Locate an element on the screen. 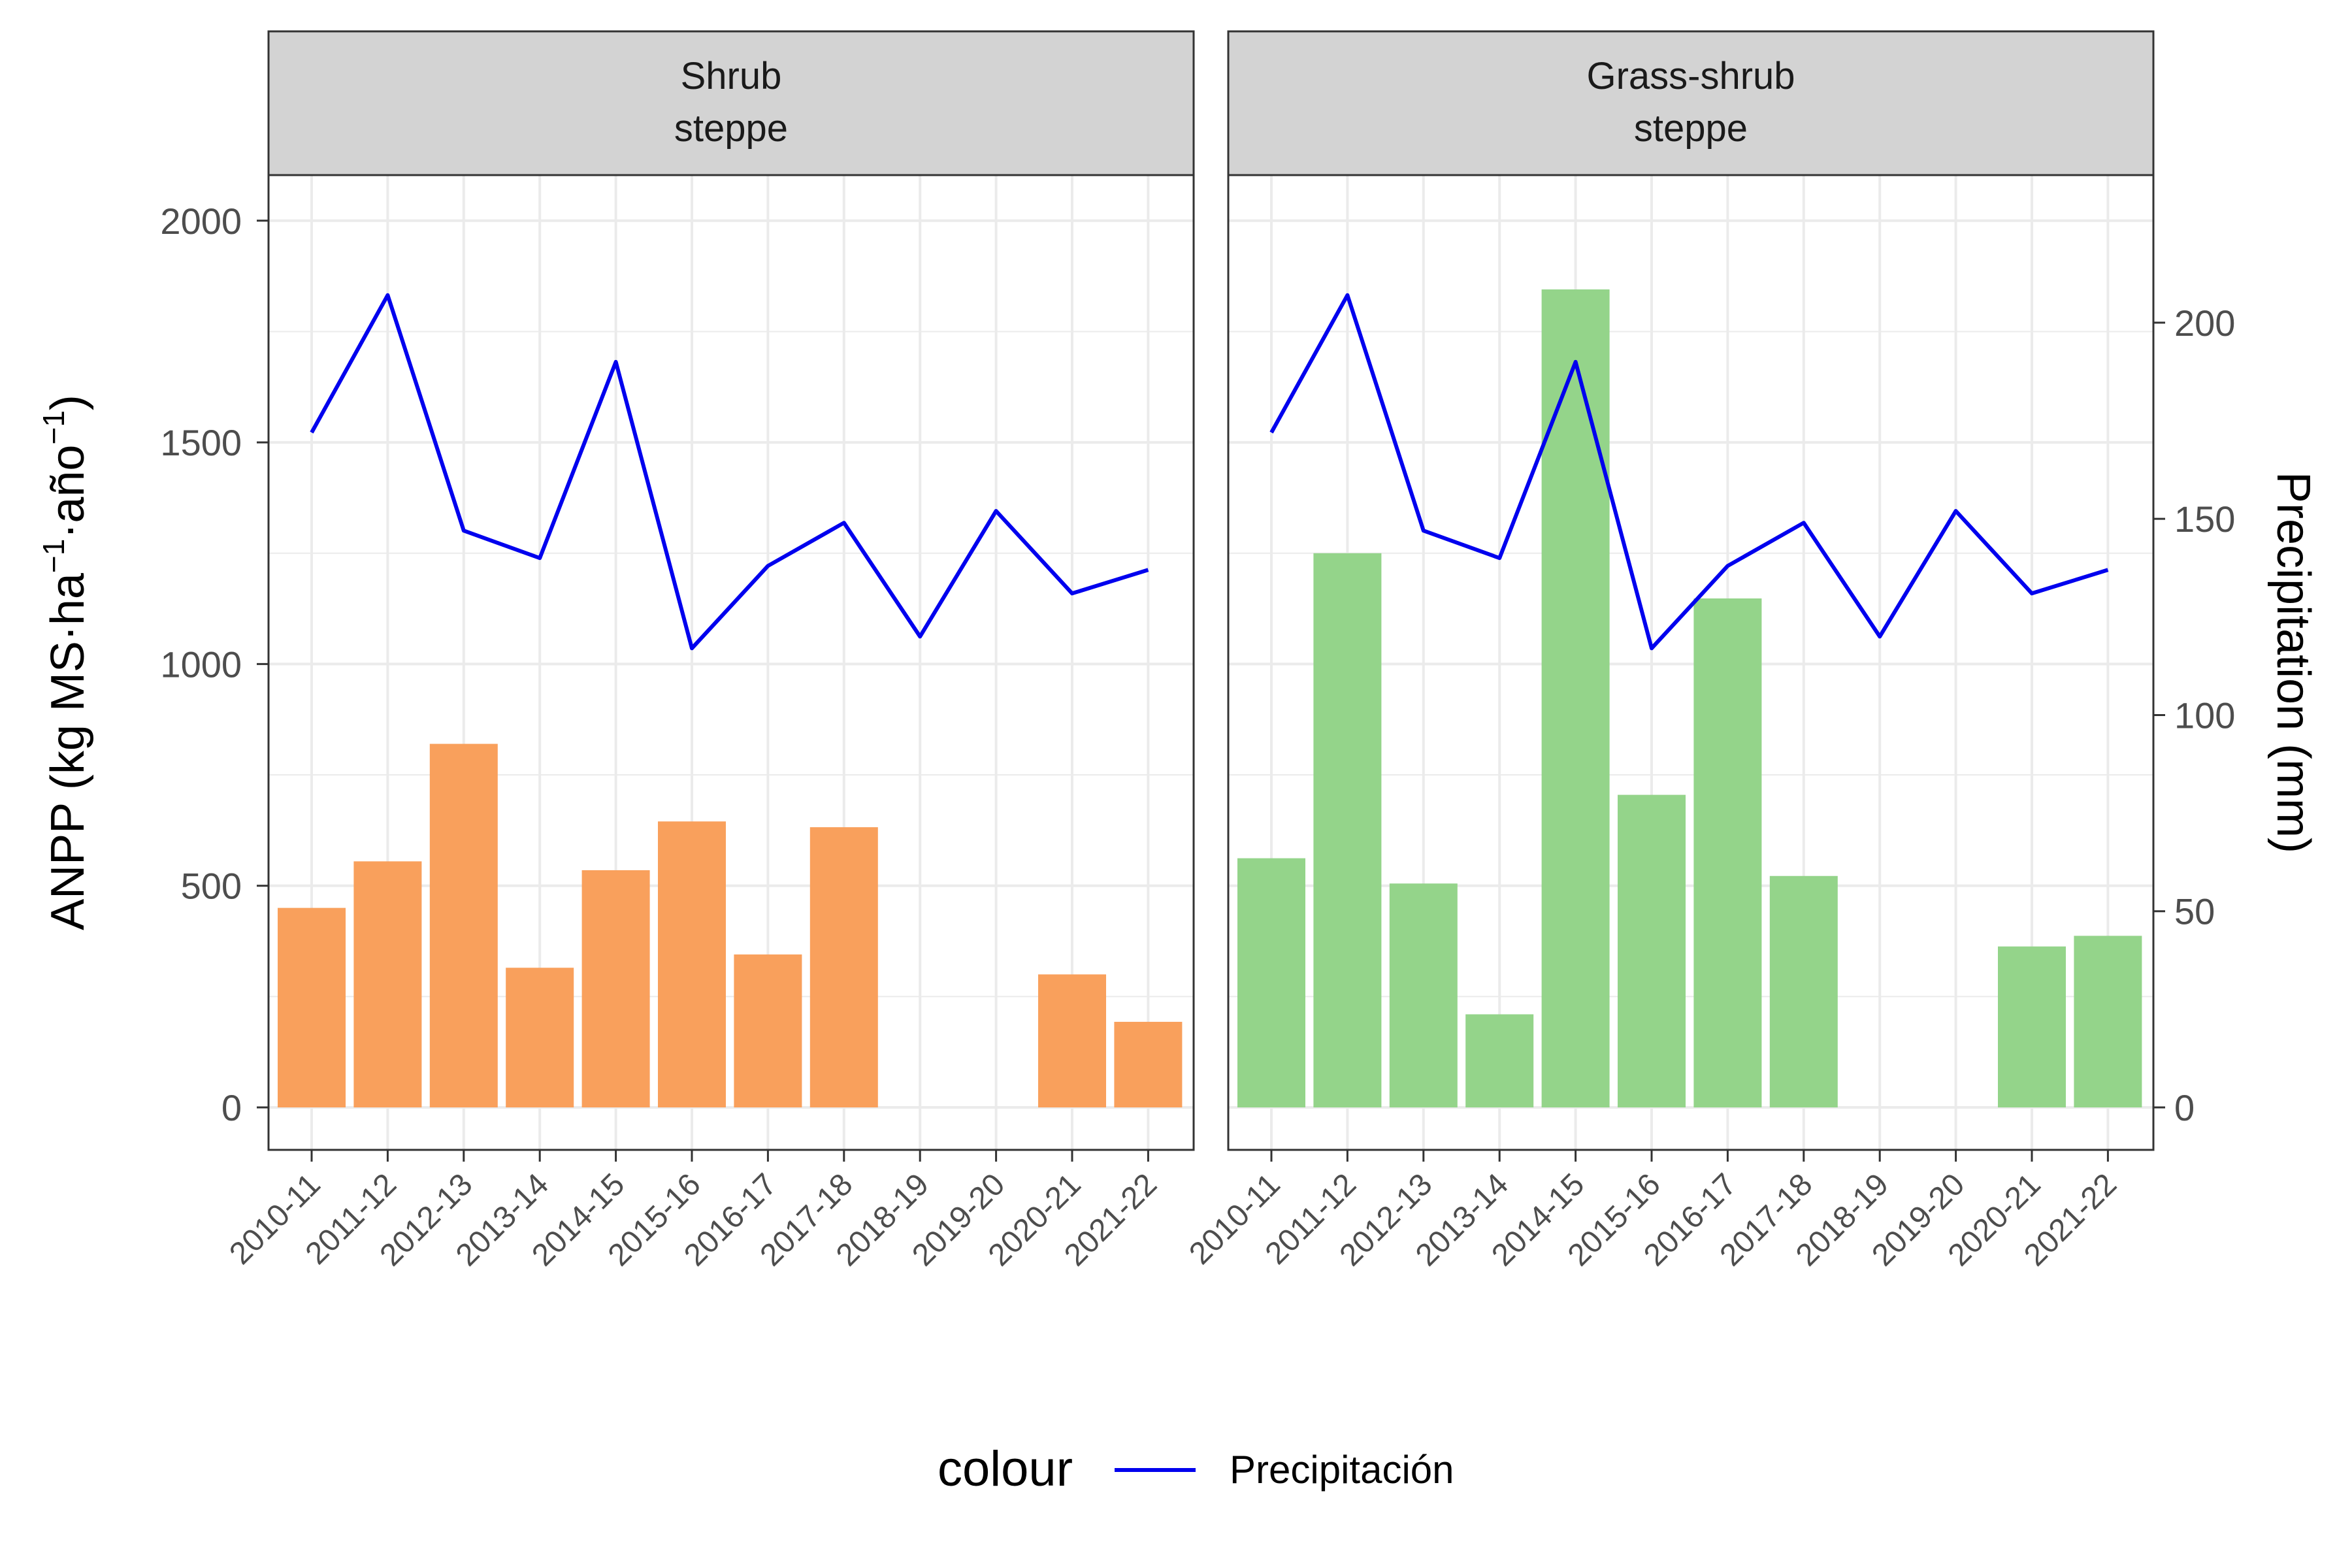 The width and height of the screenshot is (2352, 1568). left-axis-label: ANPP (kg MS·ha−1·año−1) is located at coordinates (65, 662).